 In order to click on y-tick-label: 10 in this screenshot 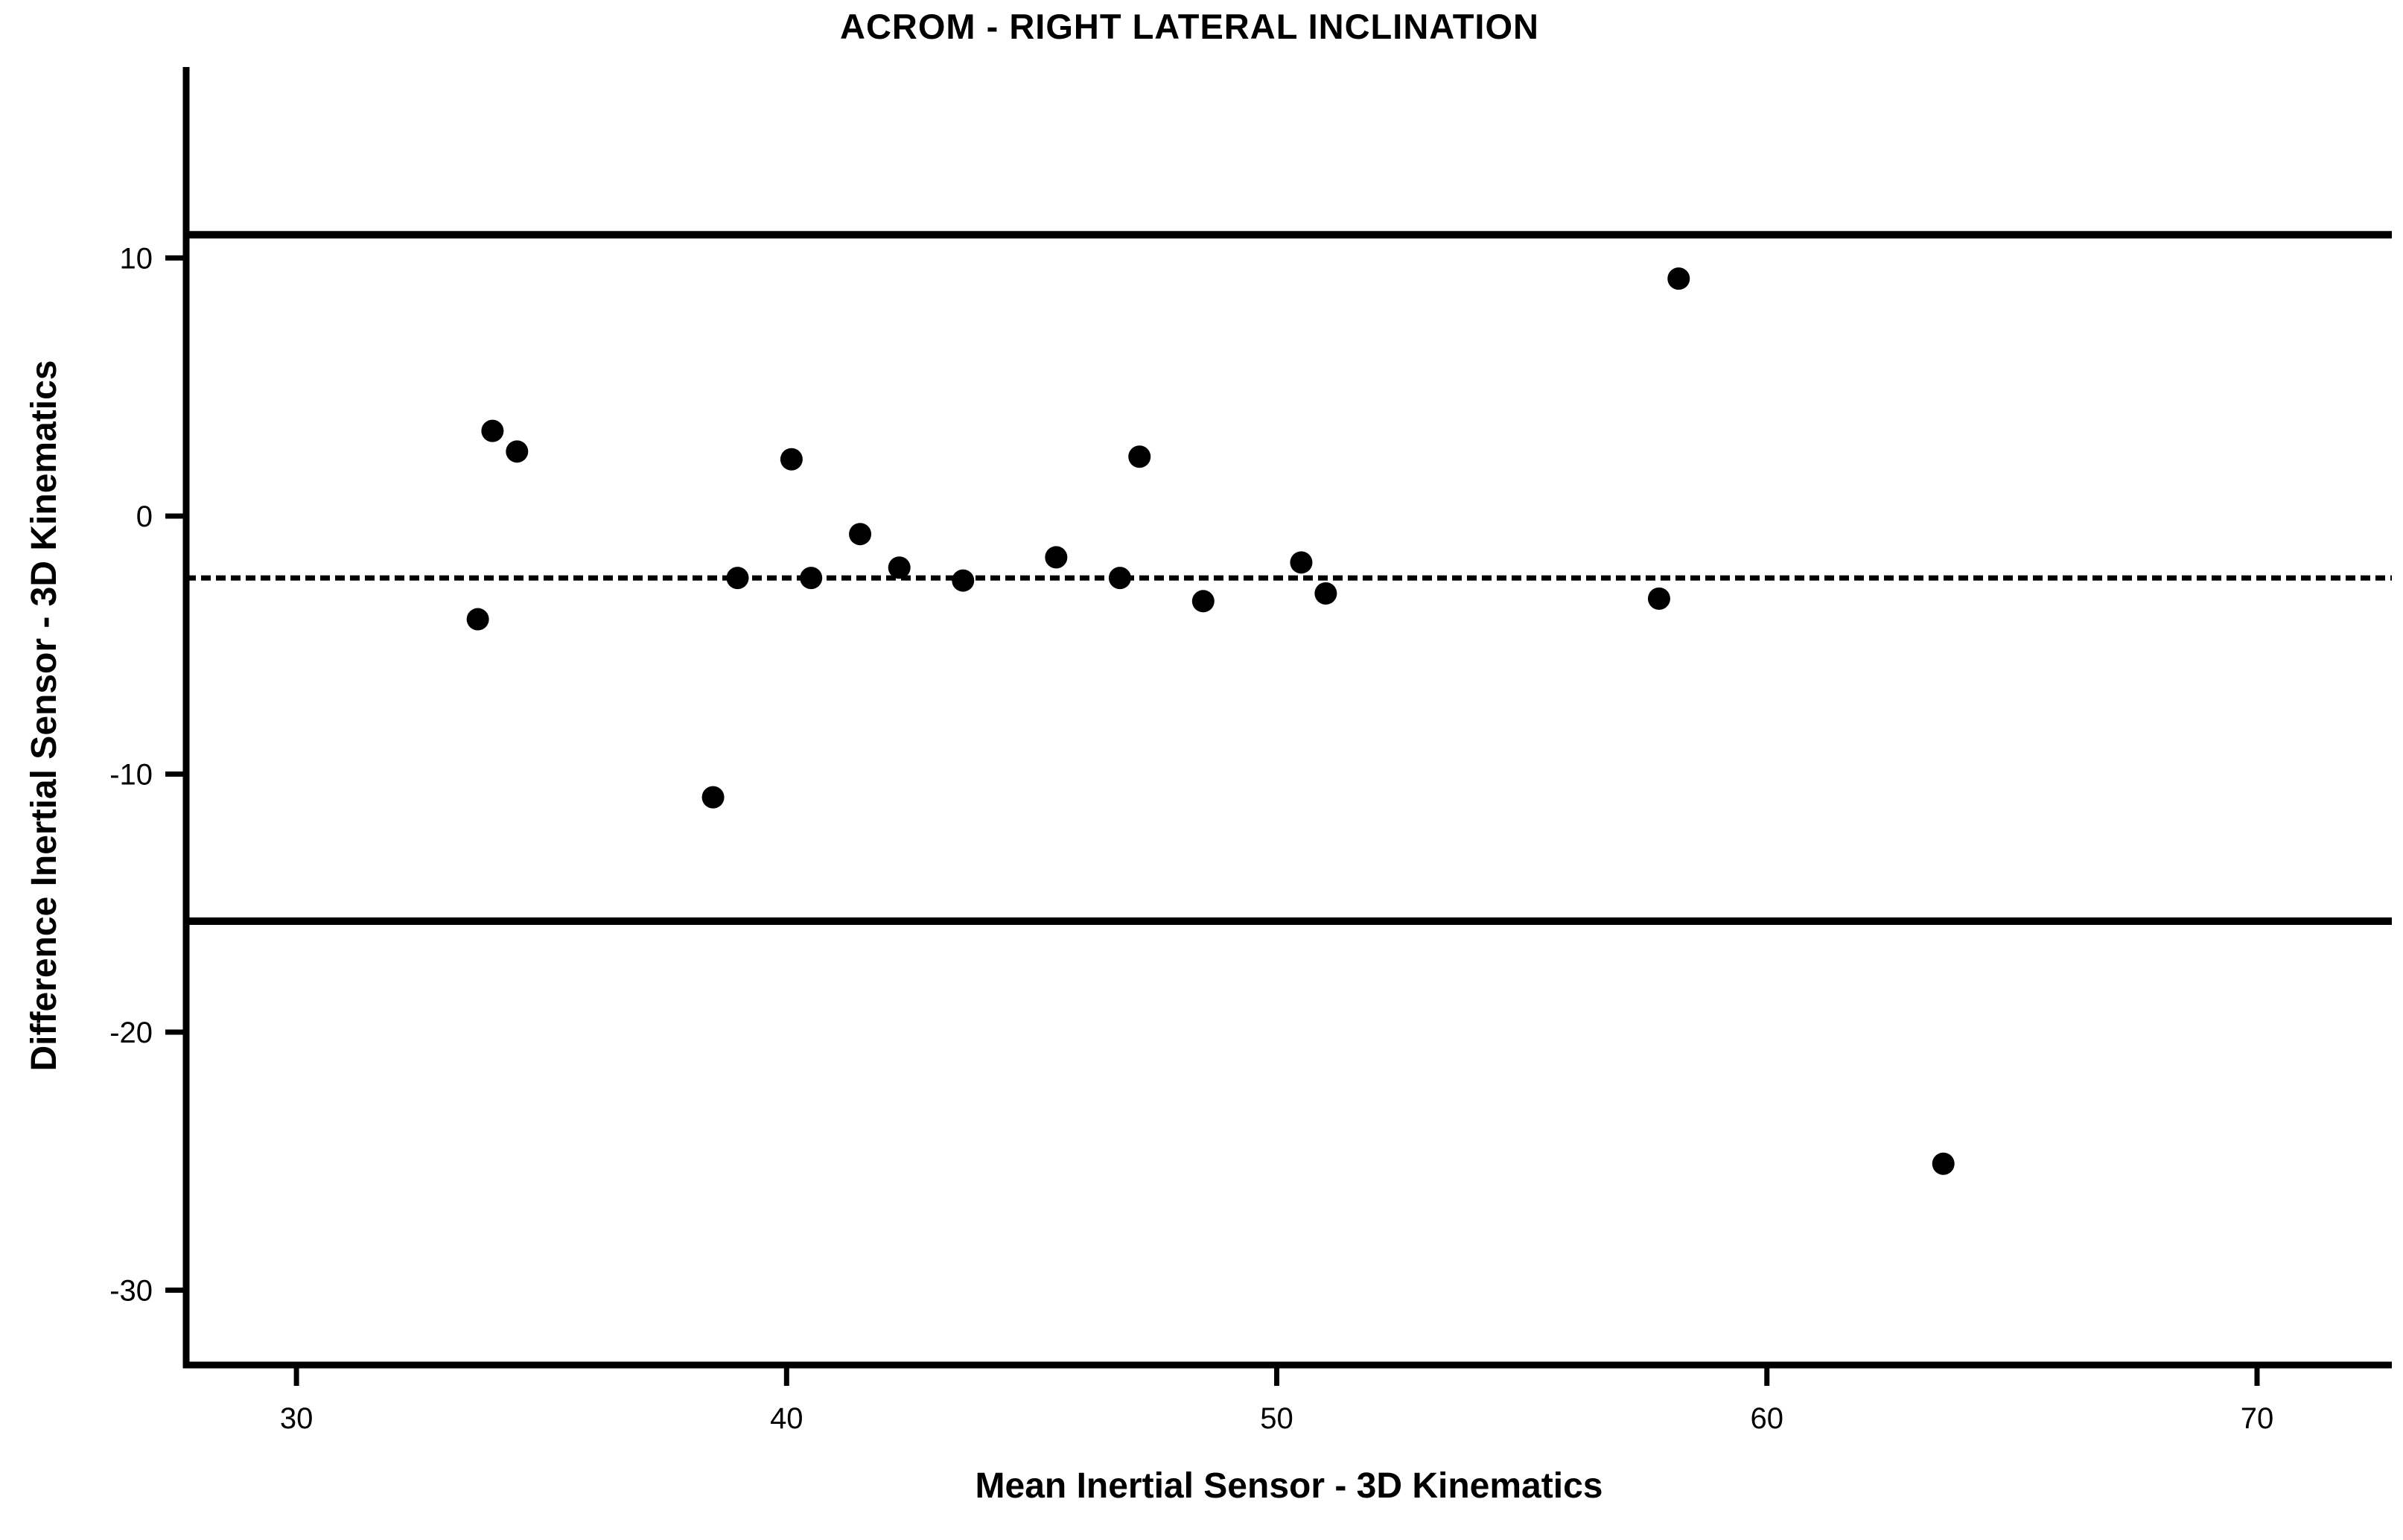, I will do `click(136, 258)`.